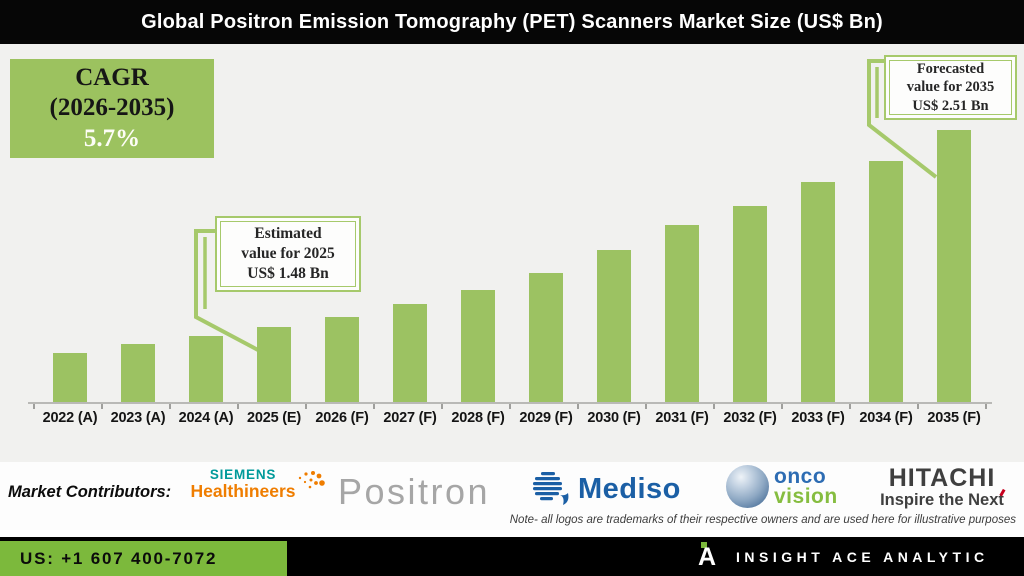  I want to click on cagr-range: (2026-2035), so click(112, 108).